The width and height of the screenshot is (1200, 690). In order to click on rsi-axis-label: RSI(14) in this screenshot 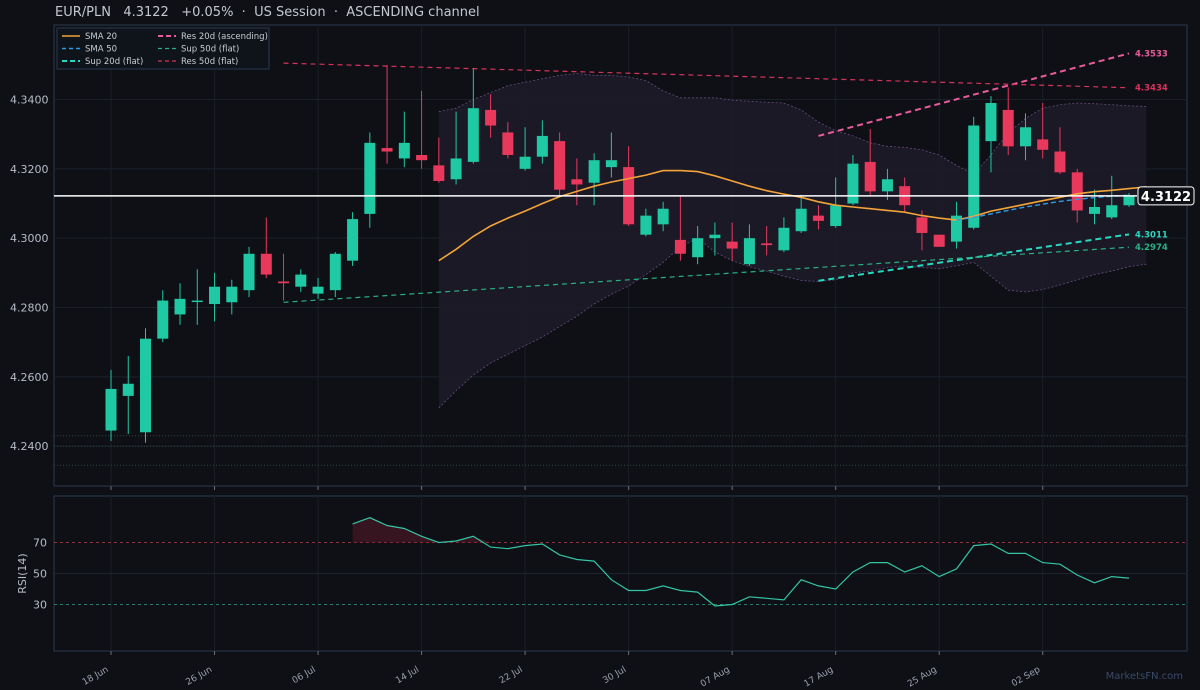, I will do `click(22, 573)`.